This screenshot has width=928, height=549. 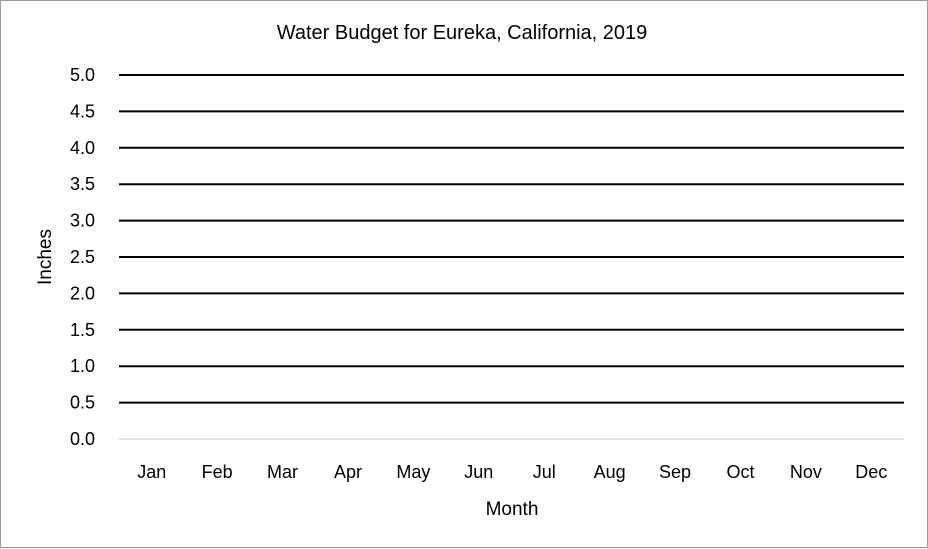 I want to click on x-tick-label: Dec, so click(x=871, y=472).